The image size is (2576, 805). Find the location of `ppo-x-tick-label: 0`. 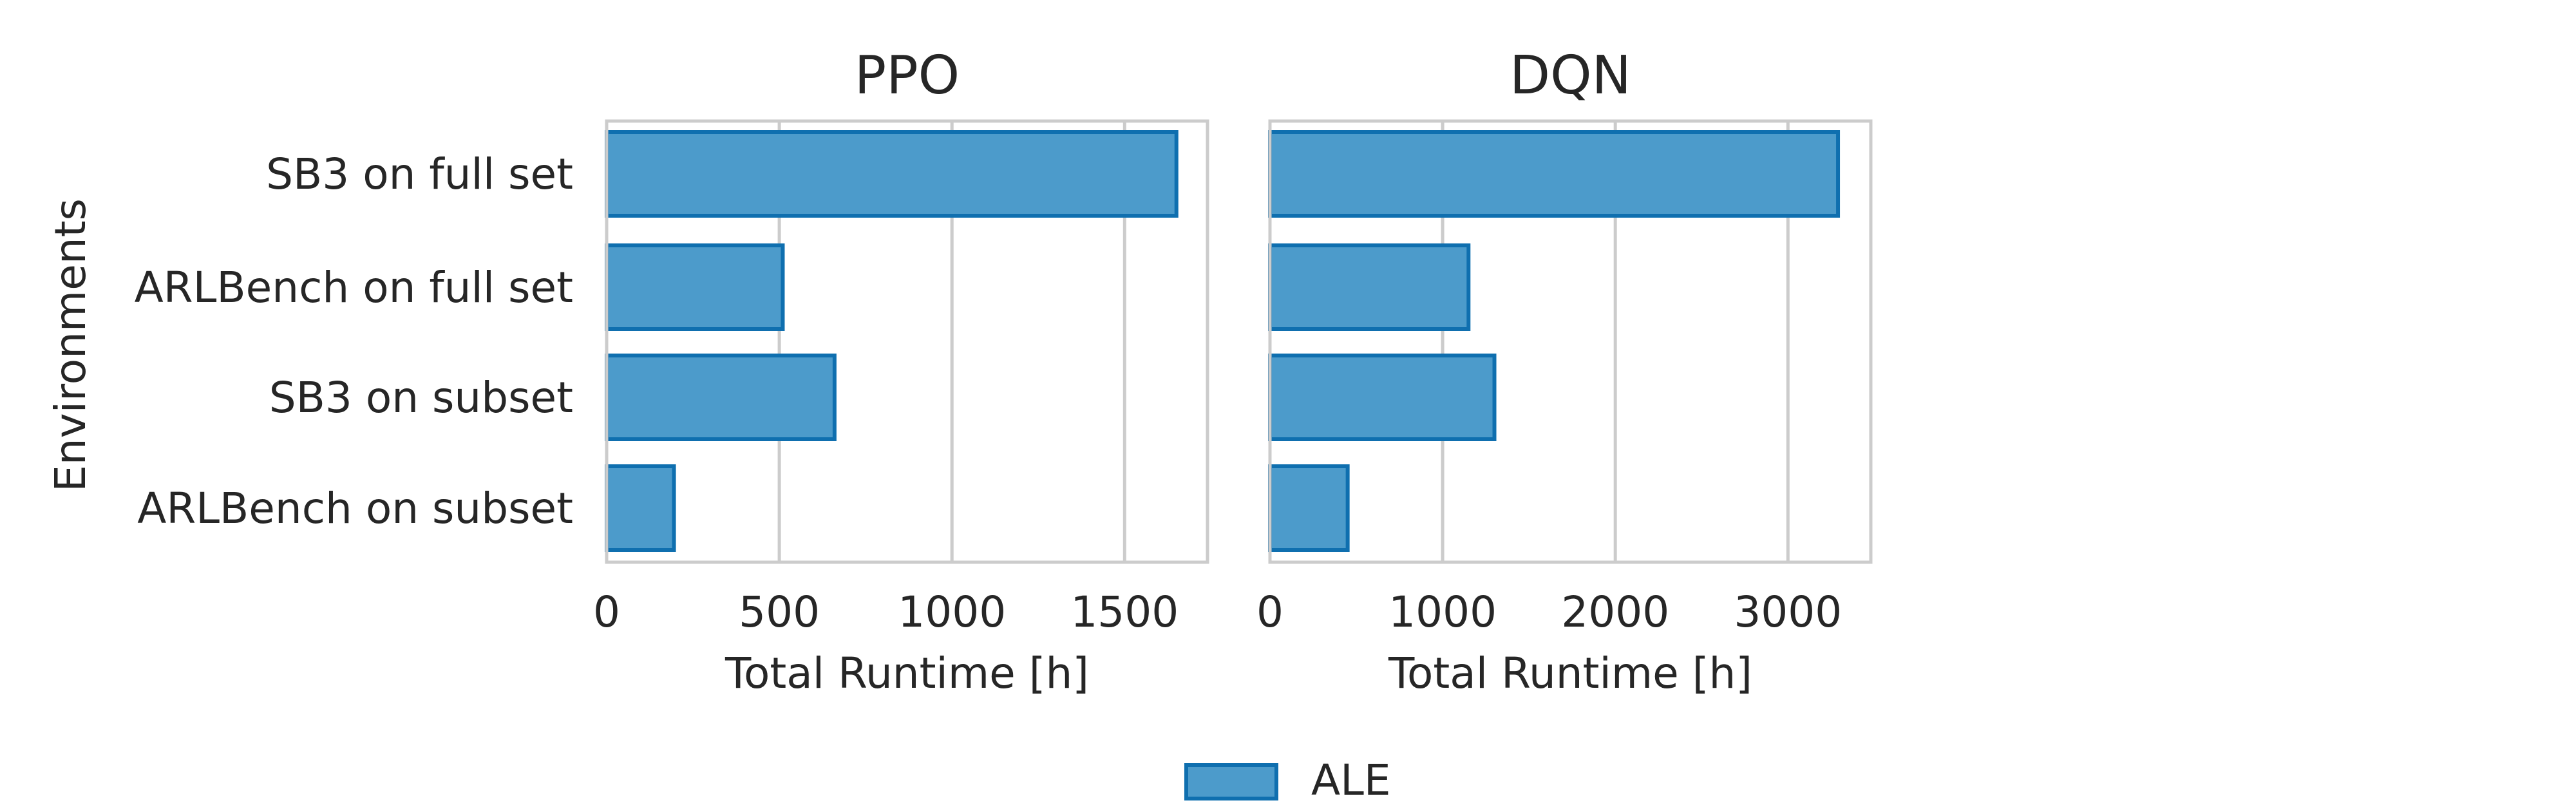

ppo-x-tick-label: 0 is located at coordinates (606, 612).